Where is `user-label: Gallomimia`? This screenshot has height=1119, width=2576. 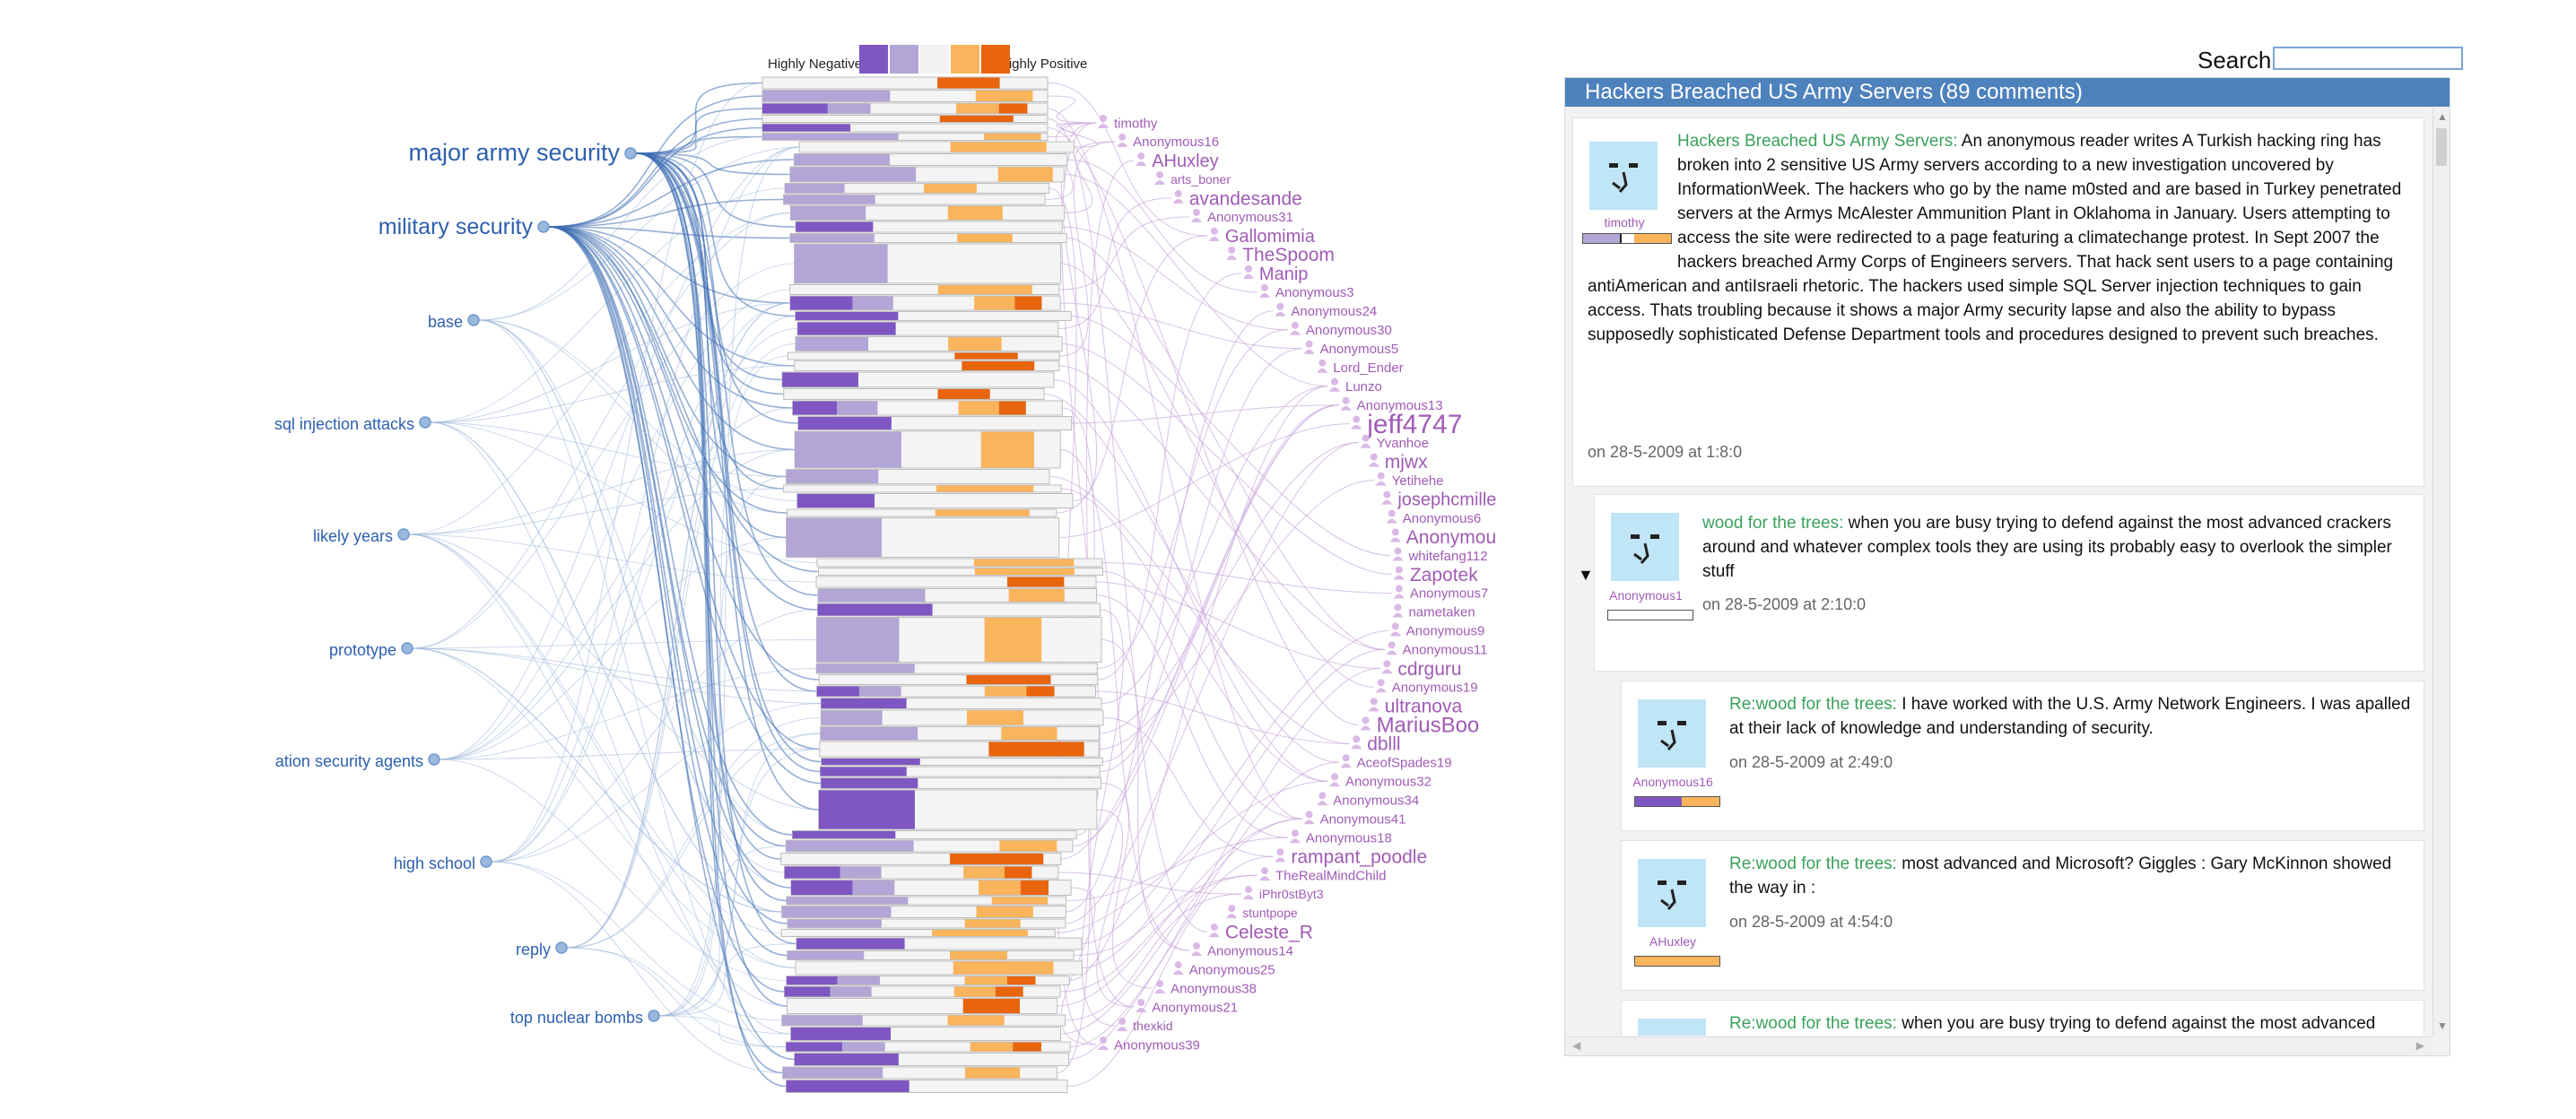 user-label: Gallomimia is located at coordinates (1270, 237).